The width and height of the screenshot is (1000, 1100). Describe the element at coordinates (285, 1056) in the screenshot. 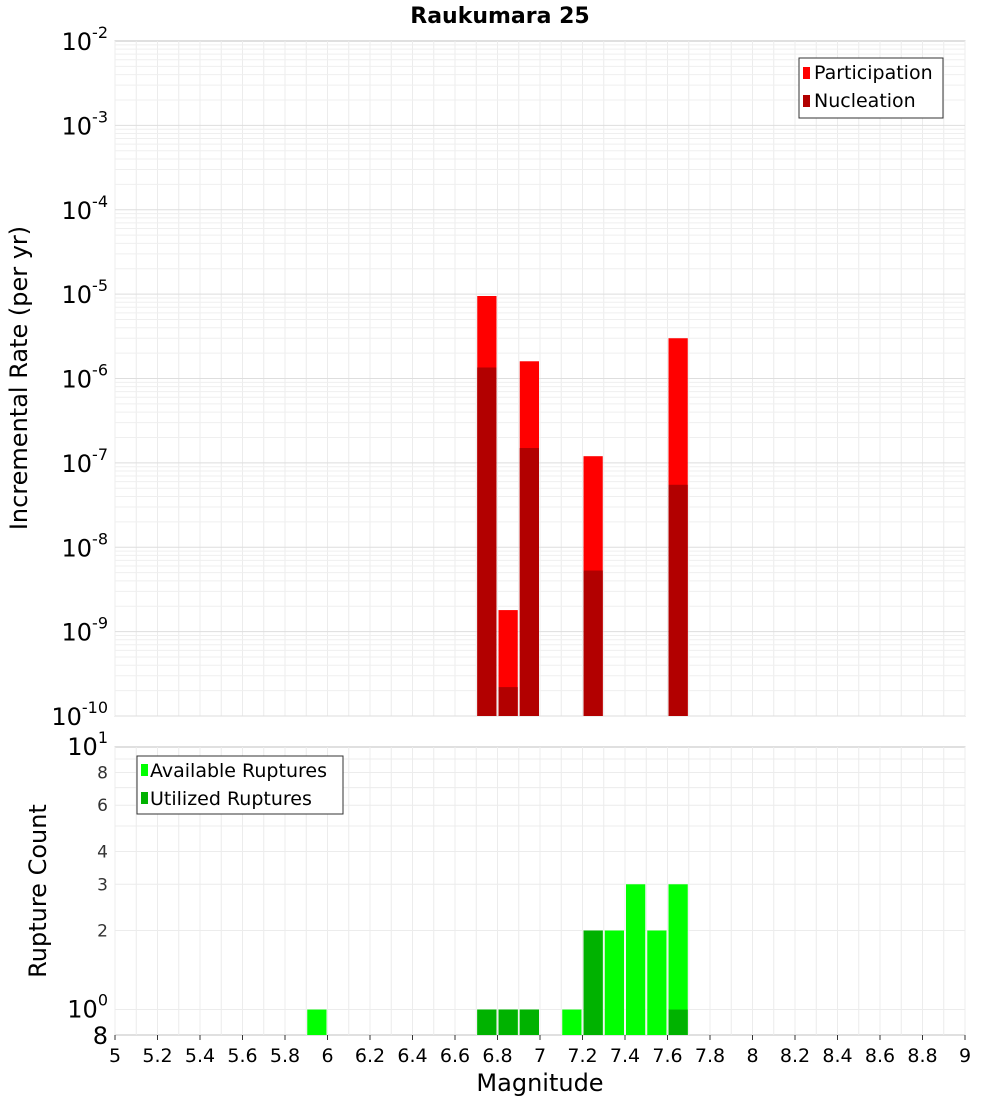

I see `x-tick-label: 5.8` at that location.